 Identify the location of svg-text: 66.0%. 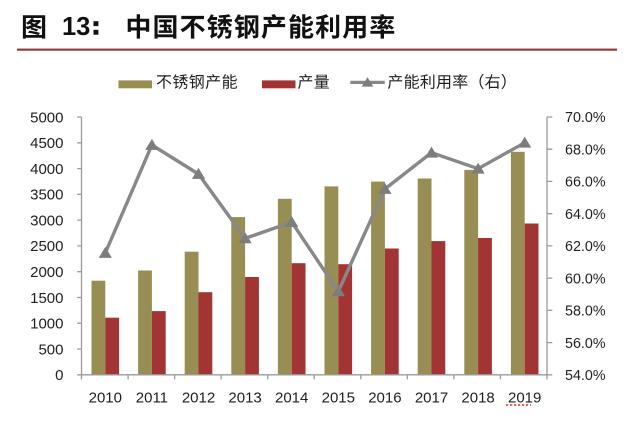
(585, 183).